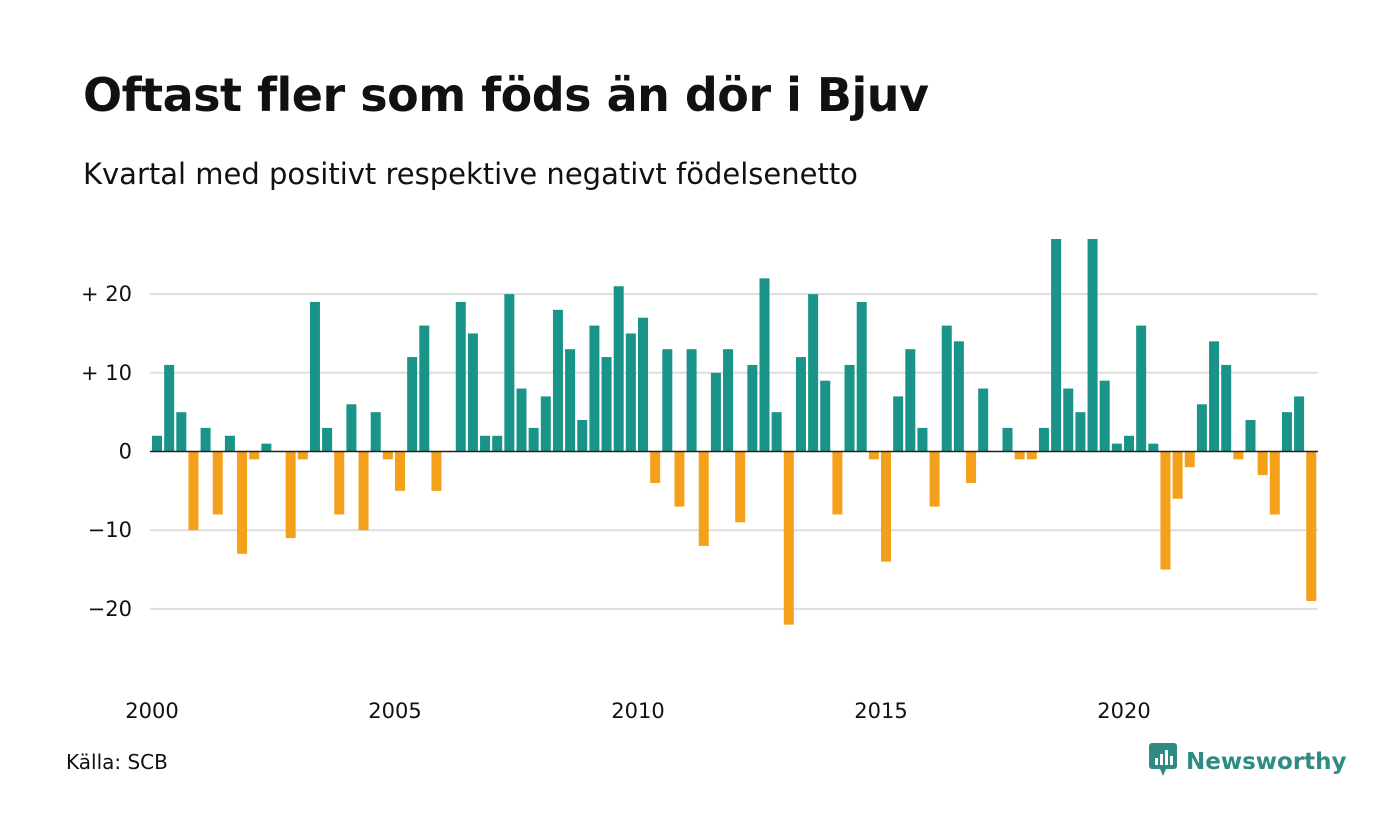  I want to click on newsworthy-logo-icon, so click(1163, 762).